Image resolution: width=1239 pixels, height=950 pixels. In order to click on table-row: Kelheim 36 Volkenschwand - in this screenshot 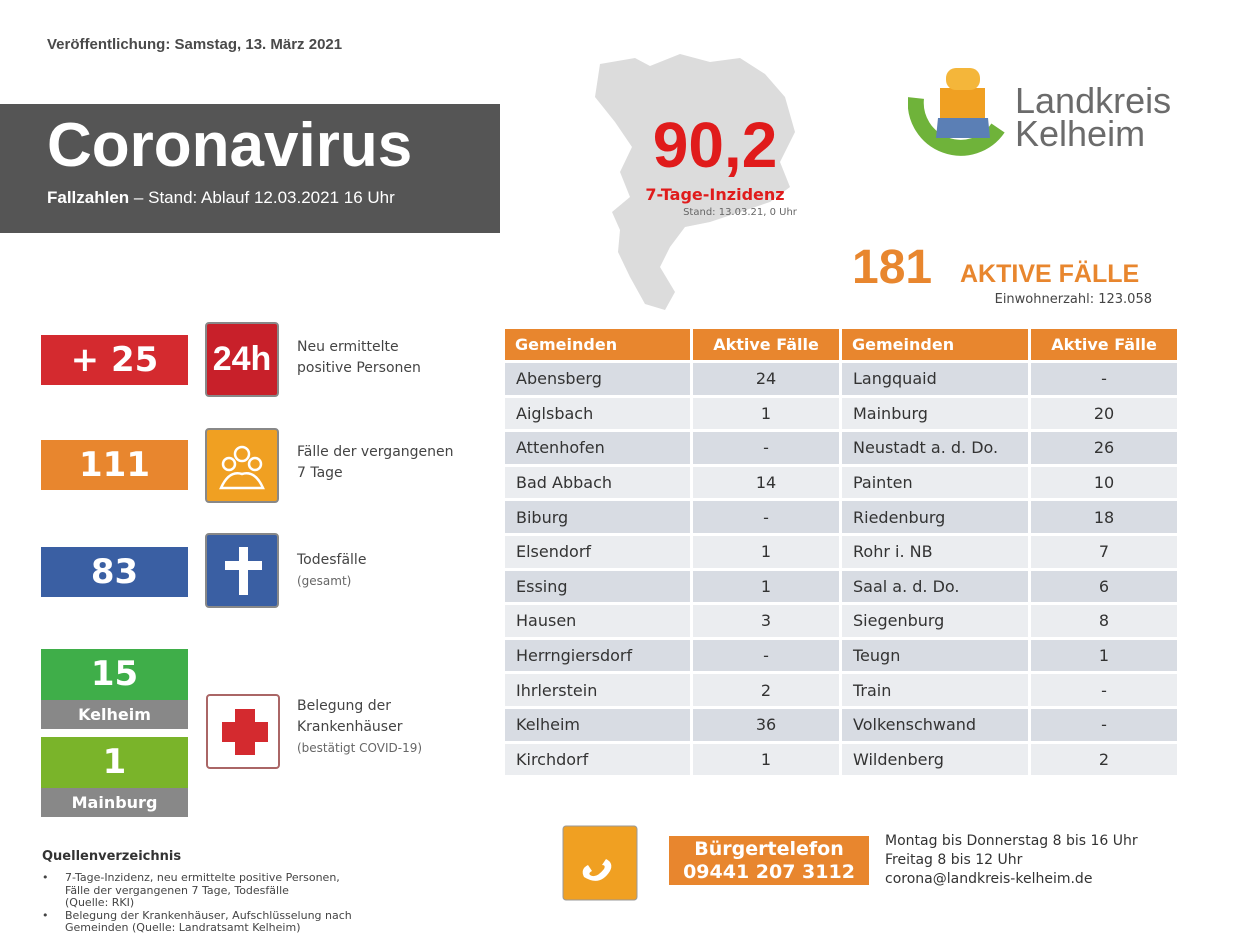, I will do `click(841, 724)`.